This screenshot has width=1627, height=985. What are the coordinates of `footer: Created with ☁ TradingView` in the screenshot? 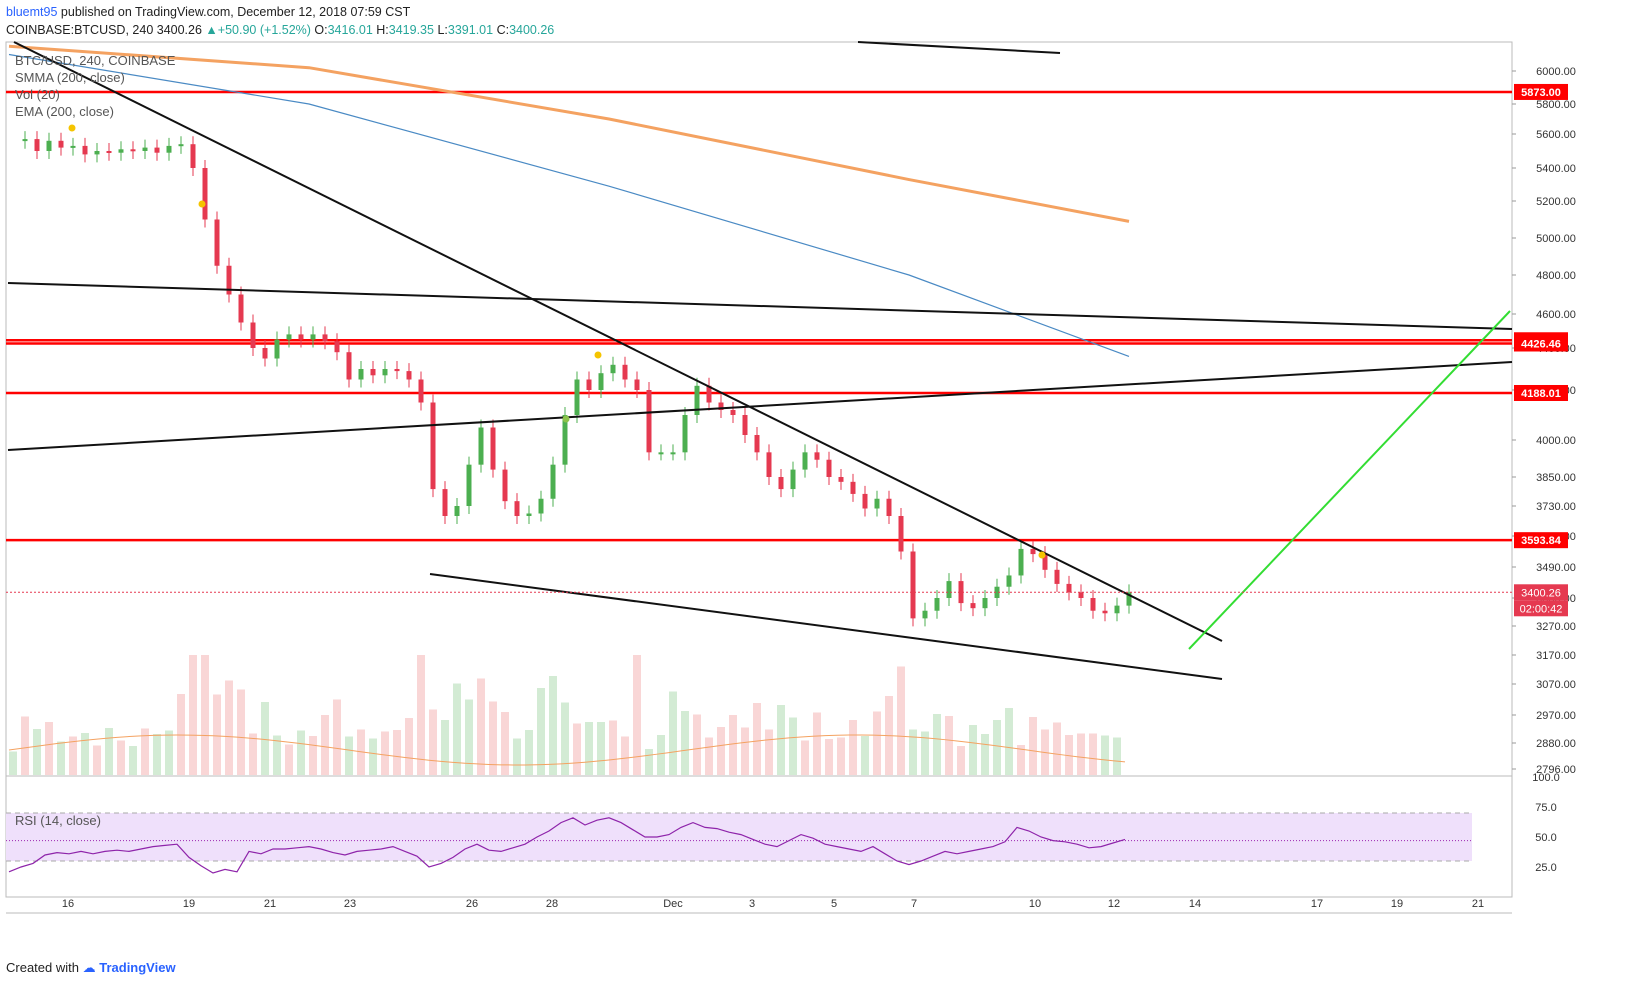 It's located at (91, 968).